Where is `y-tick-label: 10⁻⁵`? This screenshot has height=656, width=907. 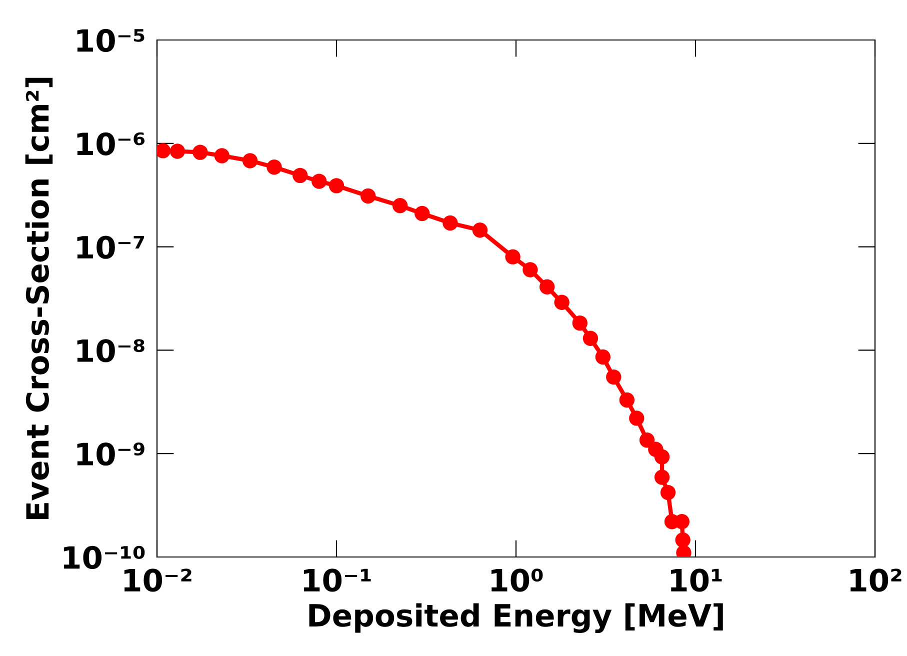 y-tick-label: 10⁻⁵ is located at coordinates (110, 40).